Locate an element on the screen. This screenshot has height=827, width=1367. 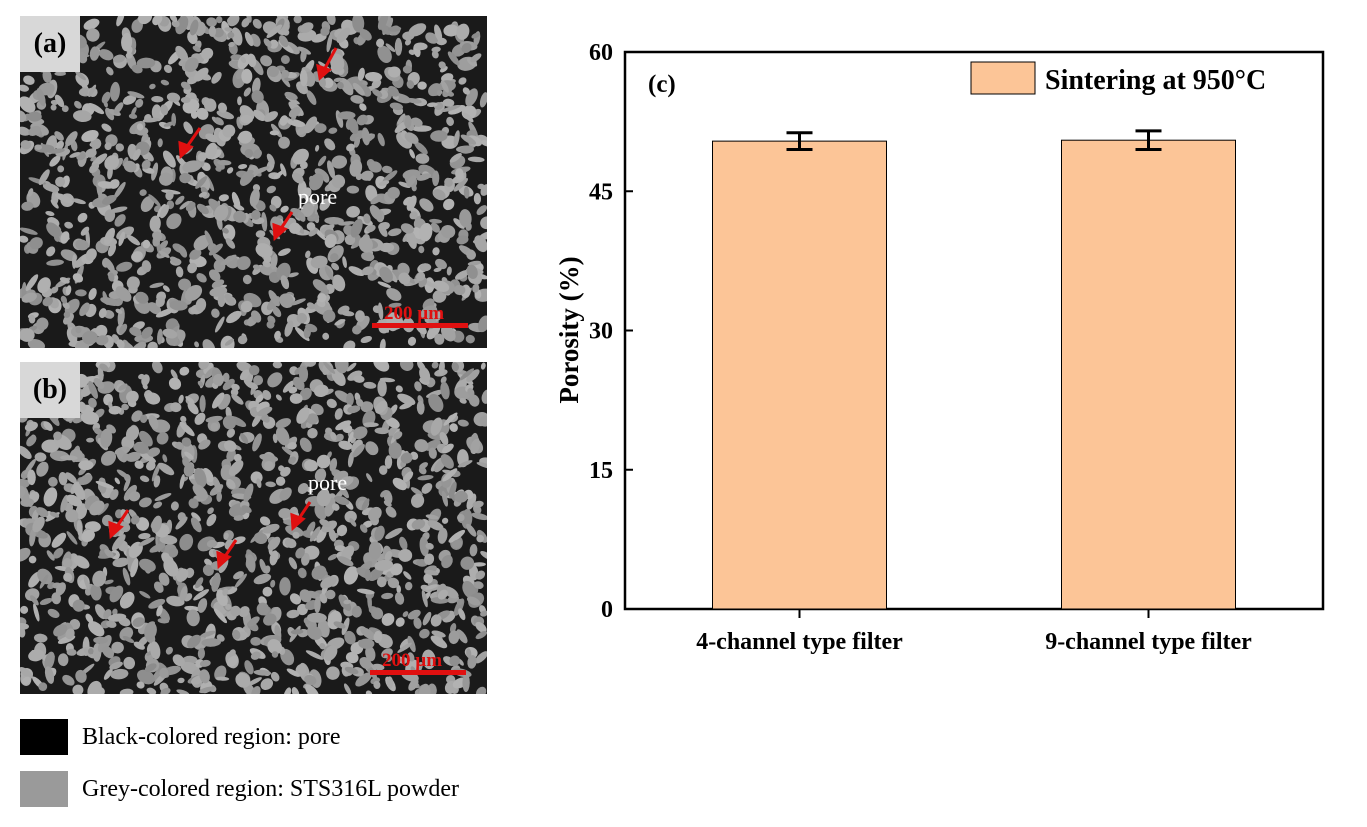
y-tick-label: 30 is located at coordinates (601, 332).